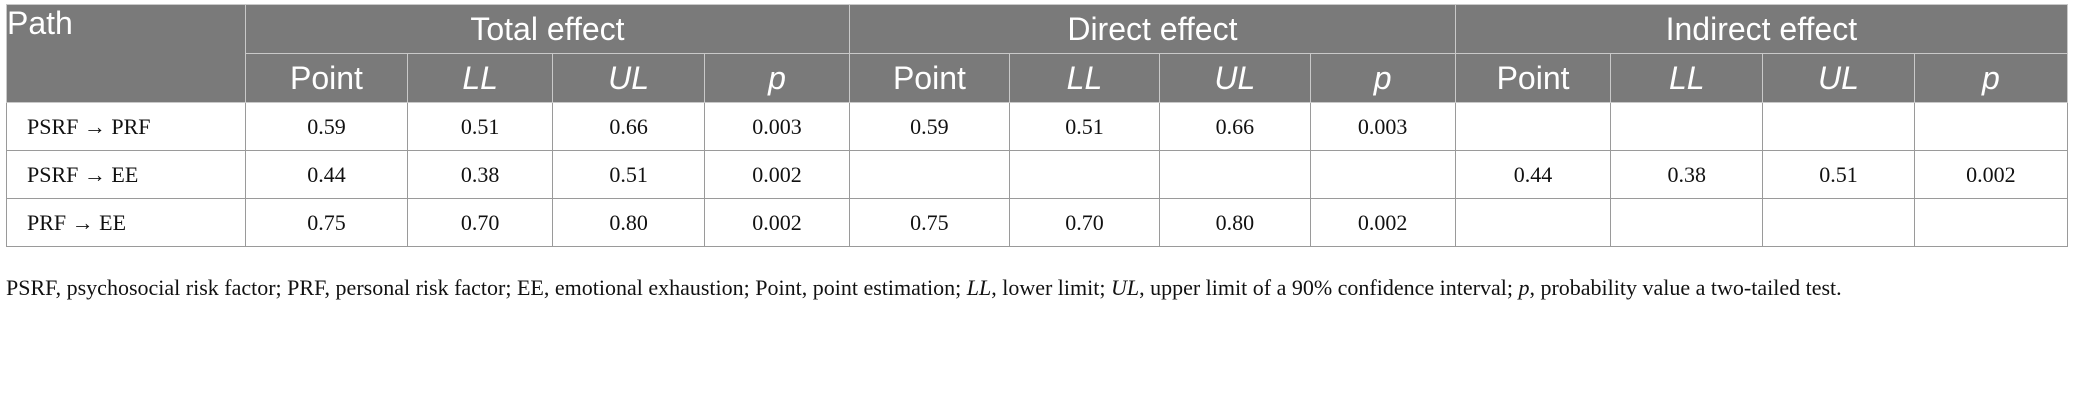  Describe the element at coordinates (1084, 78) in the screenshot. I see `direct-ll-header: LL` at that location.